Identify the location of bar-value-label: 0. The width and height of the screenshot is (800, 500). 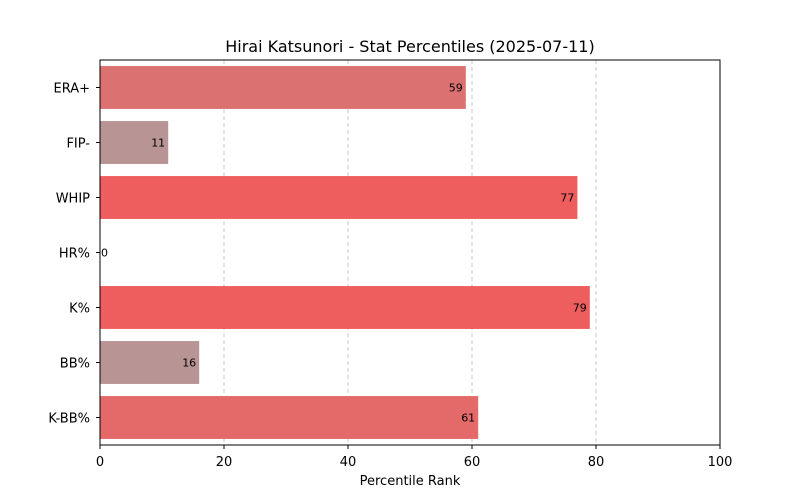
(104, 253).